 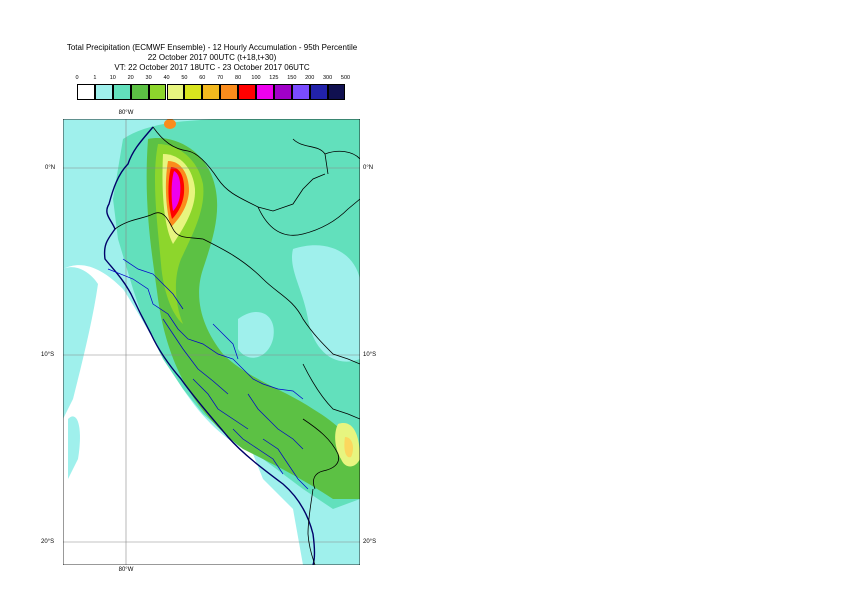 I want to click on andes-magenta, so click(x=176, y=191).